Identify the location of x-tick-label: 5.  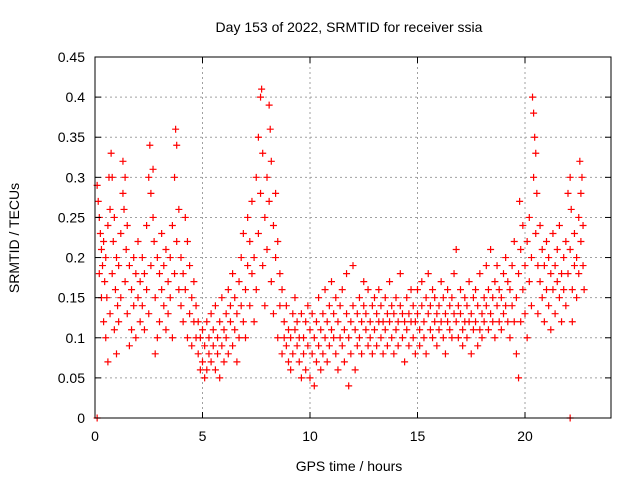
(203, 436).